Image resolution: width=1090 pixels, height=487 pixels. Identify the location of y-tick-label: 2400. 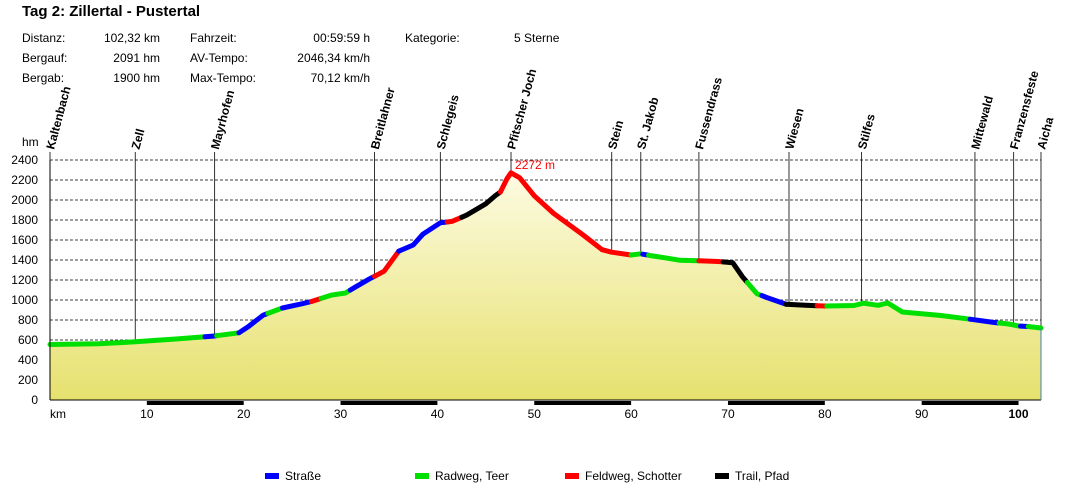
(24, 160).